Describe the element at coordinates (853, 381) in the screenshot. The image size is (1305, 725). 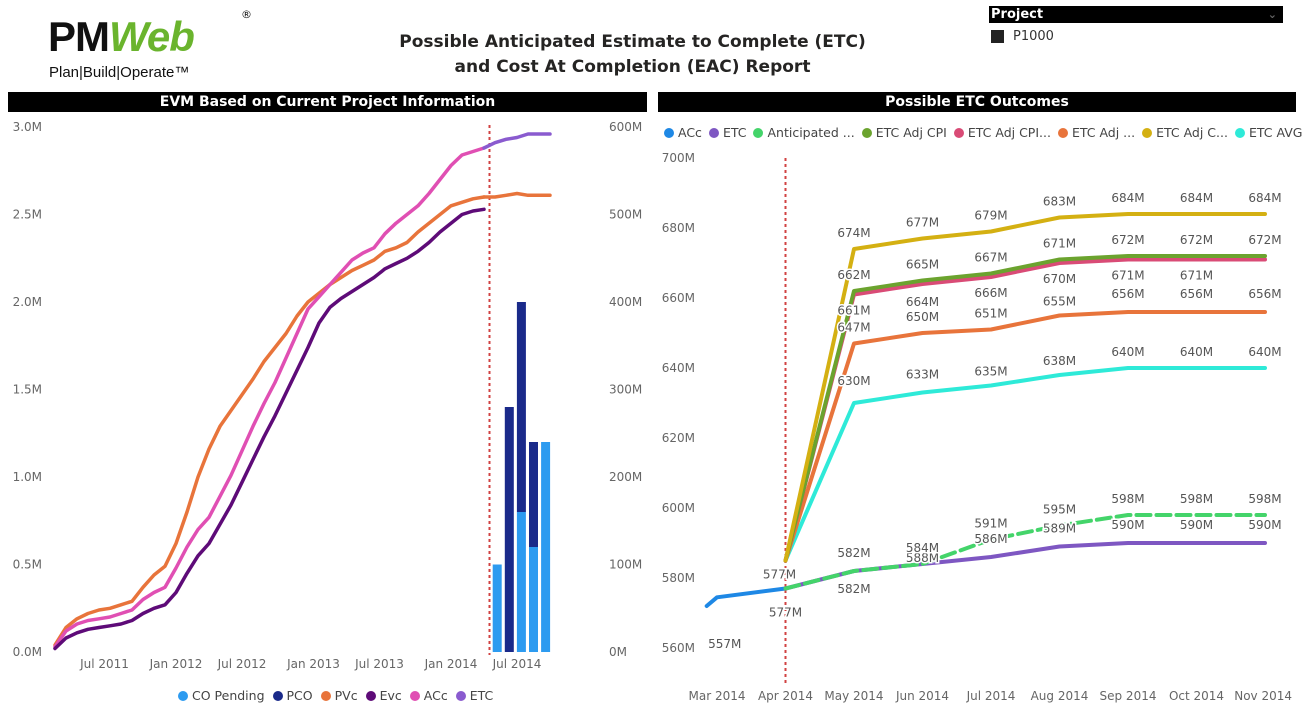
I see `data-label: 630M` at that location.